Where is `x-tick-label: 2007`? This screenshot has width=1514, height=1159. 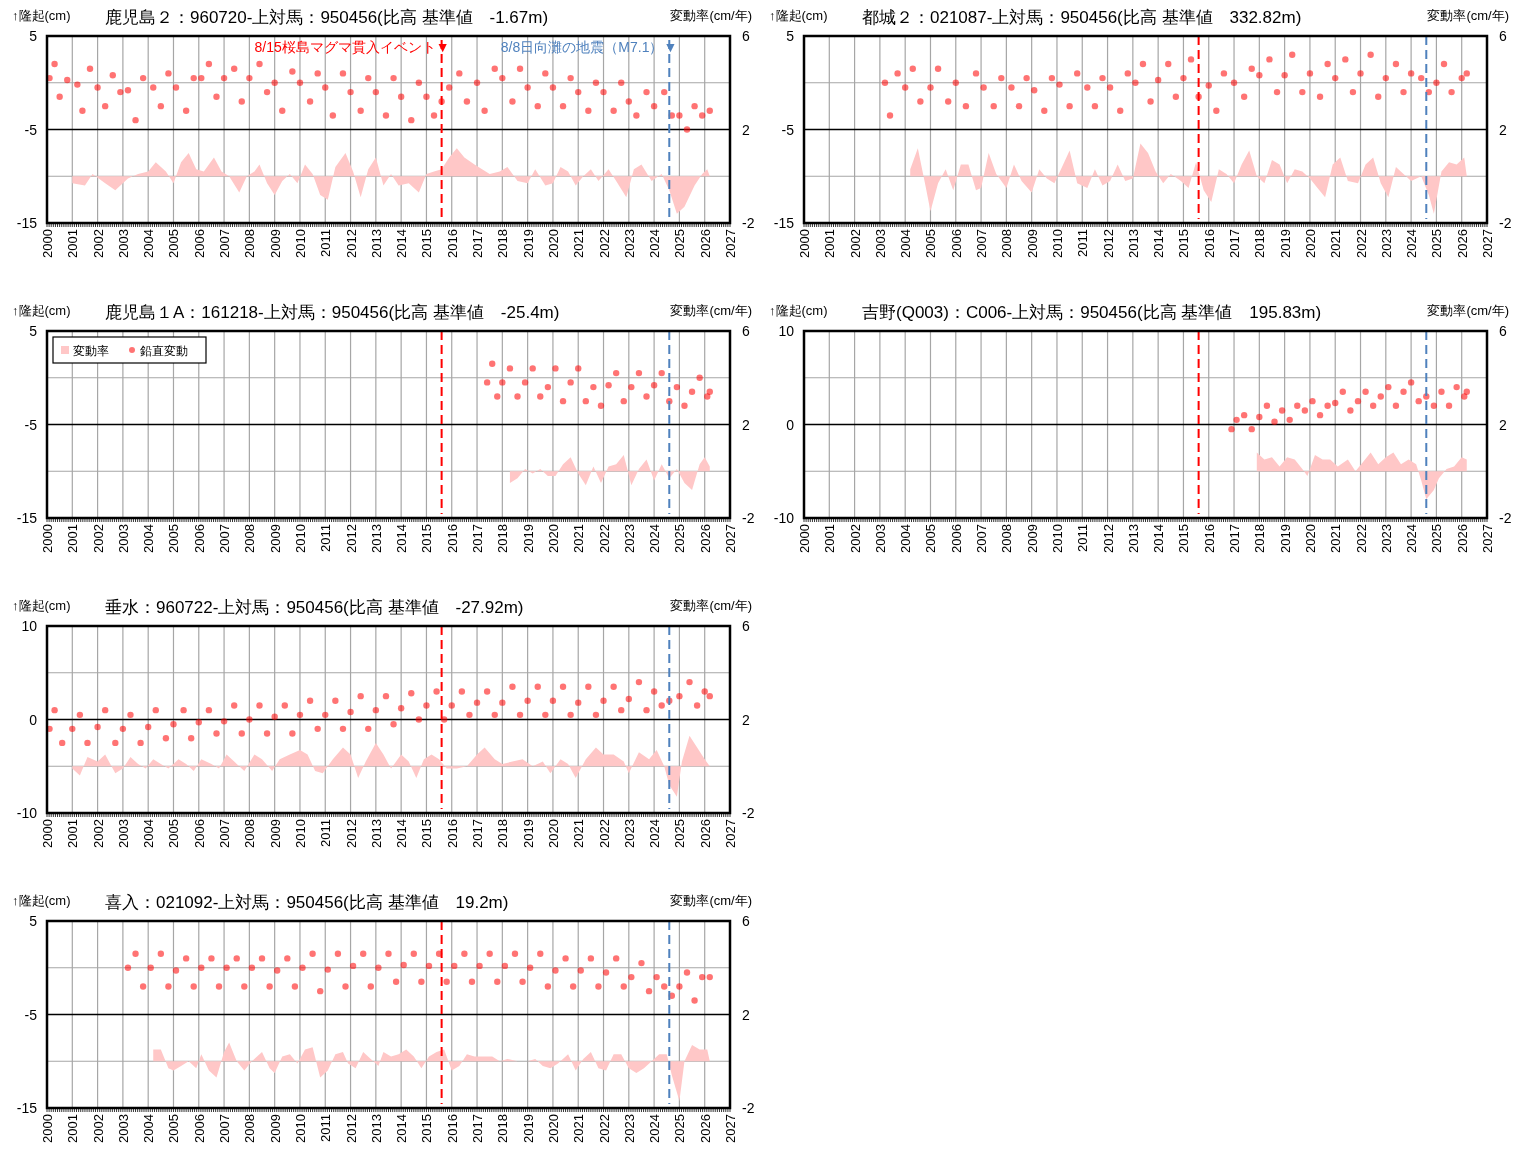
x-tick-label: 2007 is located at coordinates (225, 1128).